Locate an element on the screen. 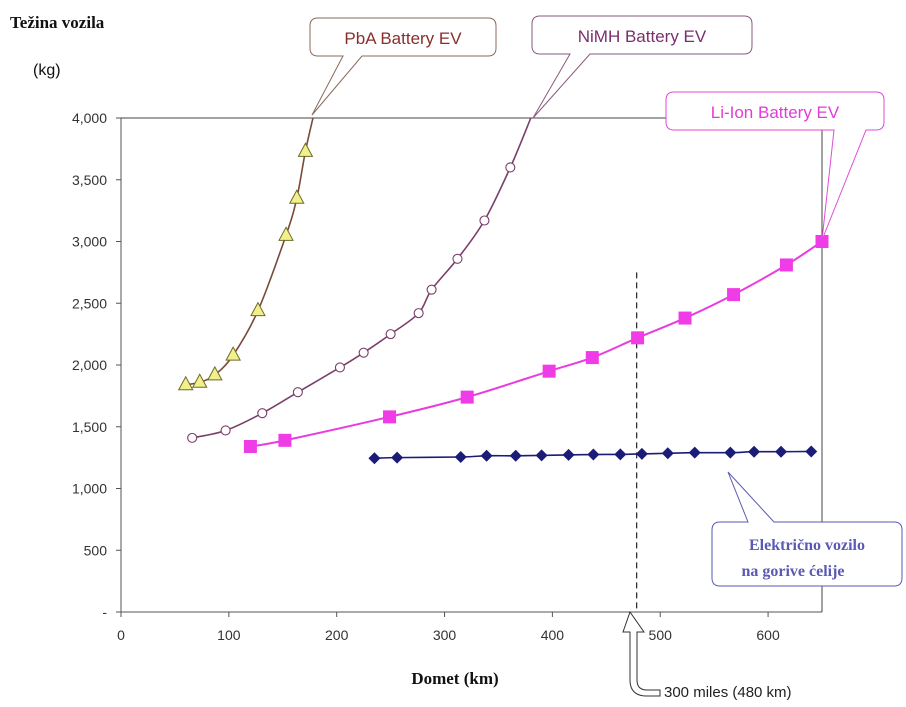 The width and height of the screenshot is (906, 707). fuel-cell-callout-line1: Električno vozilo is located at coordinates (807, 545).